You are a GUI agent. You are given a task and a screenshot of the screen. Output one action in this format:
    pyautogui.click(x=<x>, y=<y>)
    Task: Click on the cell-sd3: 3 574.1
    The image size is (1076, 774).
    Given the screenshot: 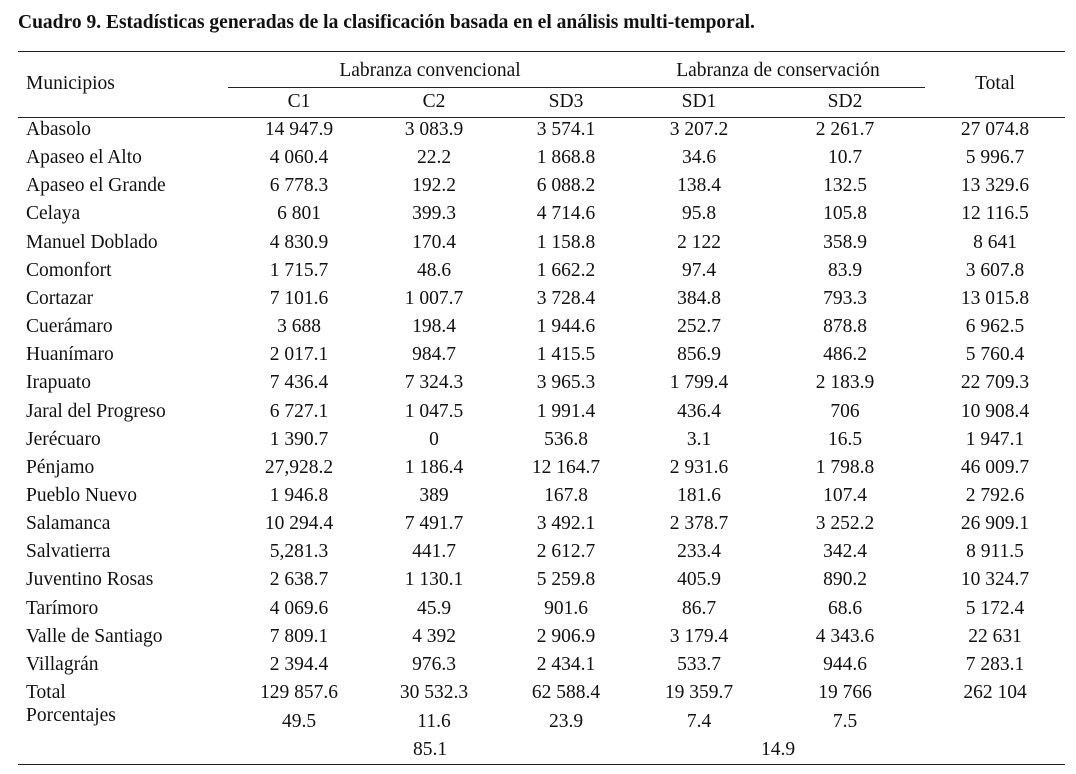 What is the action you would take?
    pyautogui.click(x=566, y=129)
    